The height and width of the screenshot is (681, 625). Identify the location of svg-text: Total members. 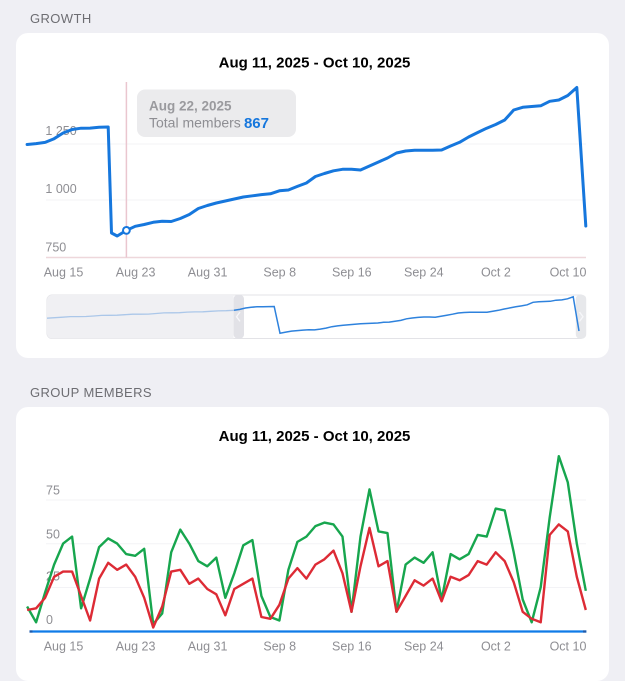
(195, 123).